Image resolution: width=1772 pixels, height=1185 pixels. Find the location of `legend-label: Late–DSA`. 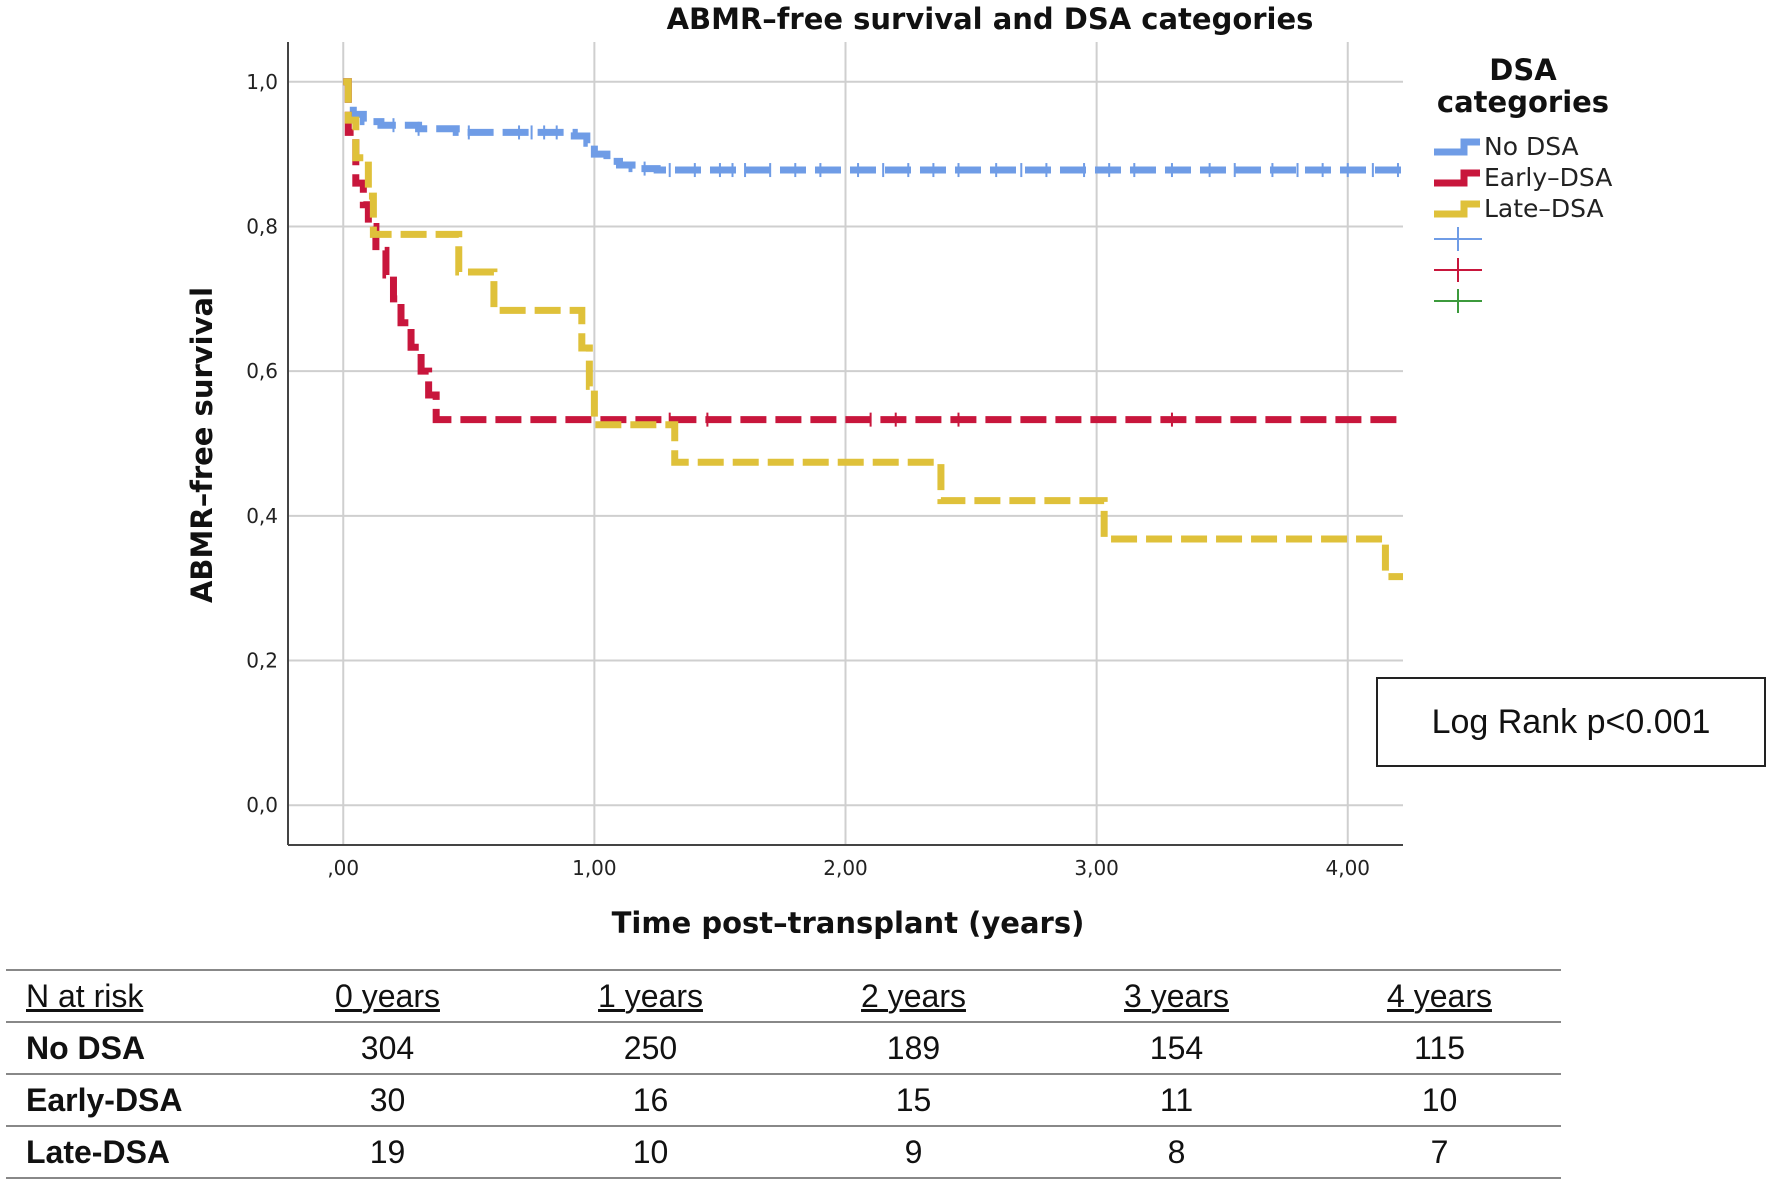

legend-label: Late–DSA is located at coordinates (1544, 208).